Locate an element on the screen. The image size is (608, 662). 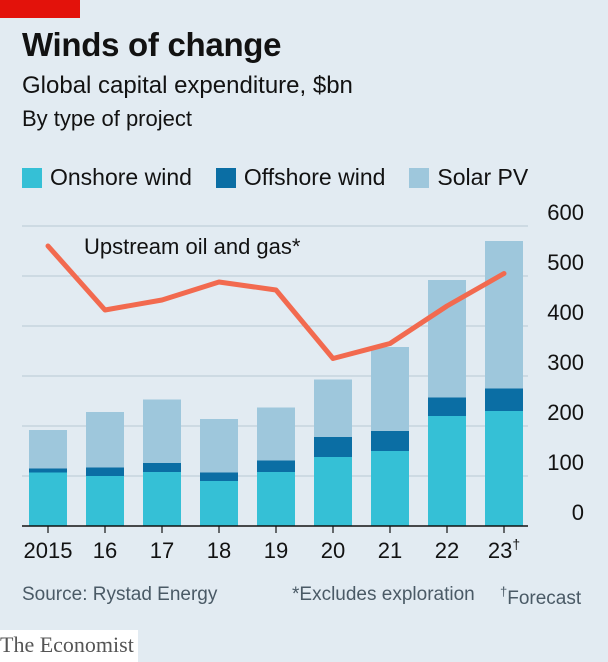
x-tick-label: 16 is located at coordinates (105, 550).